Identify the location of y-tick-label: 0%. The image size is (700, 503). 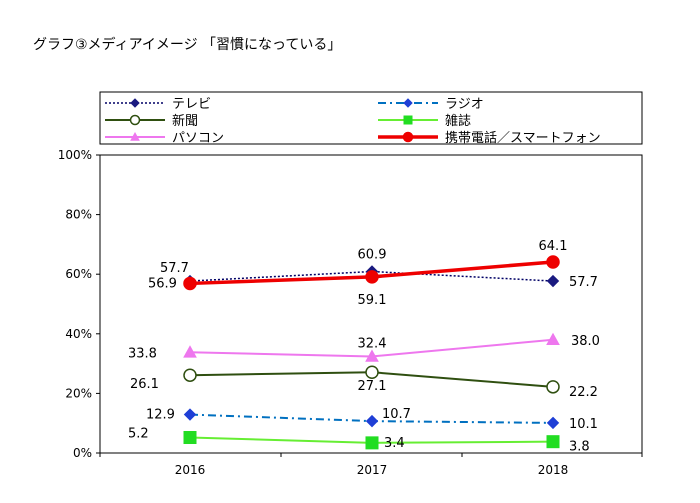
(82, 453).